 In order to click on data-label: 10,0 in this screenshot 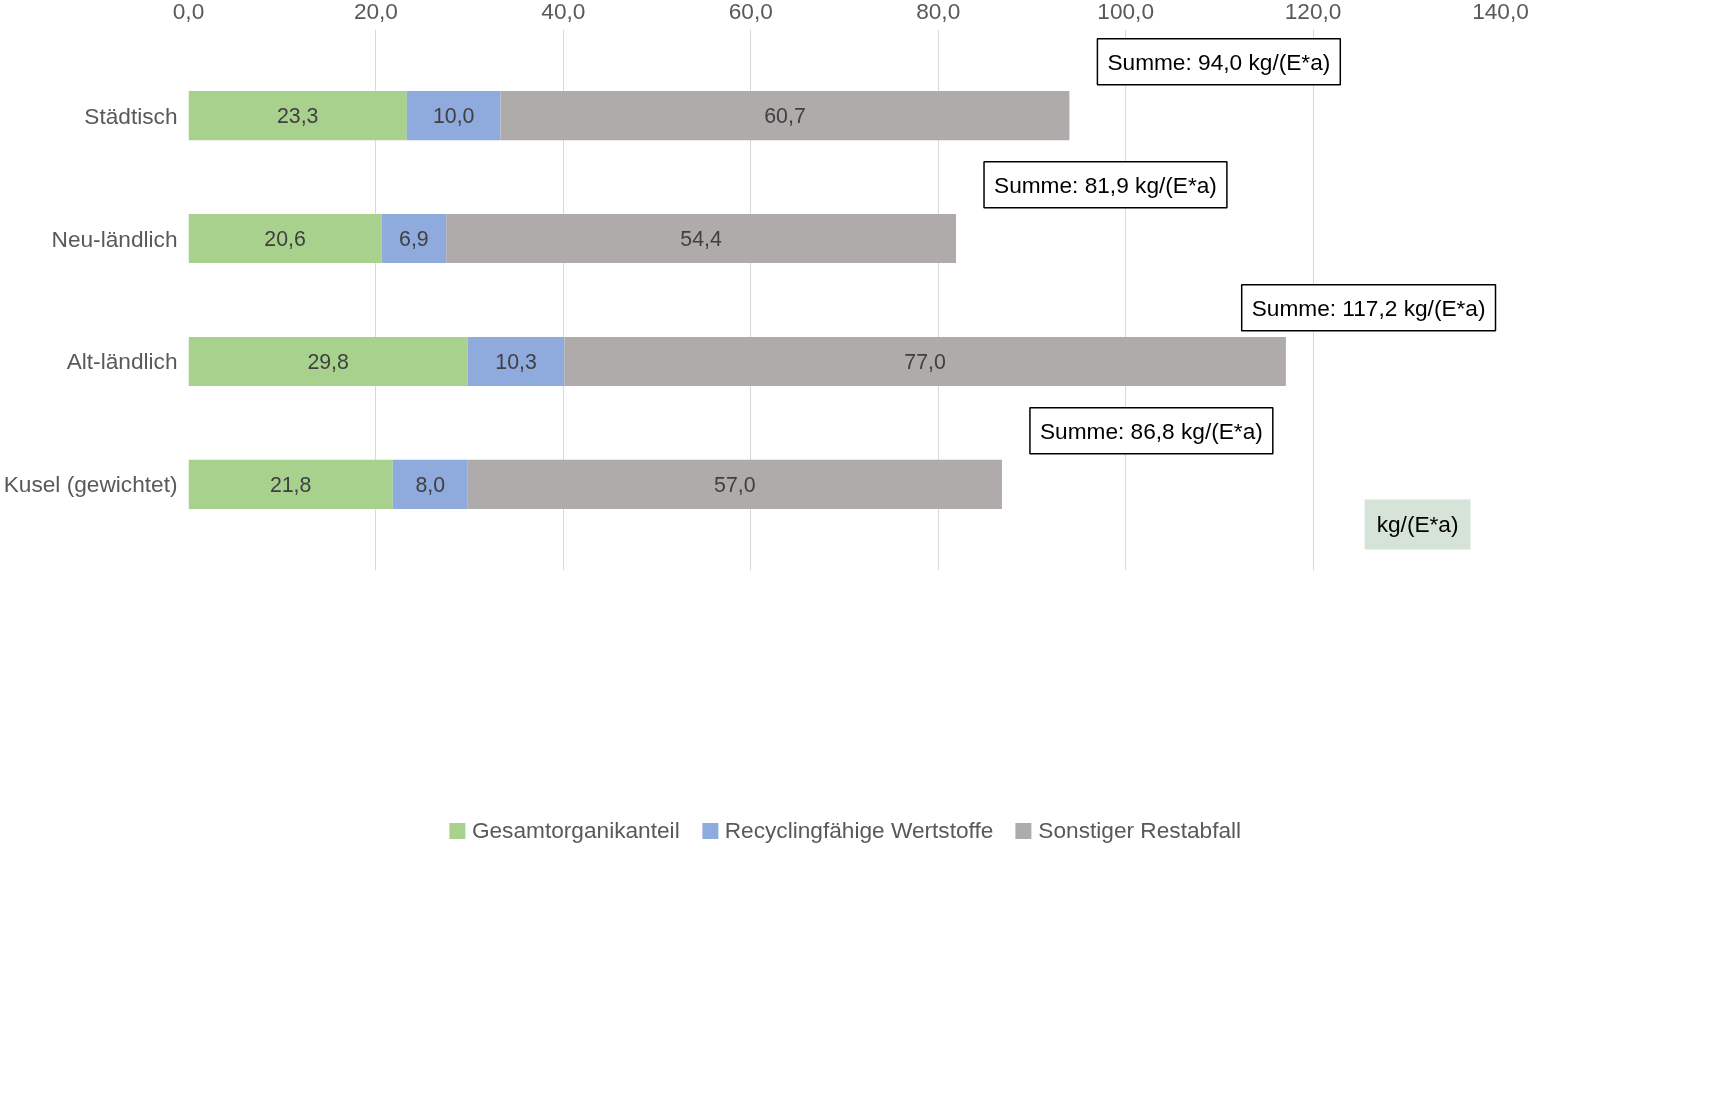, I will do `click(453, 116)`.